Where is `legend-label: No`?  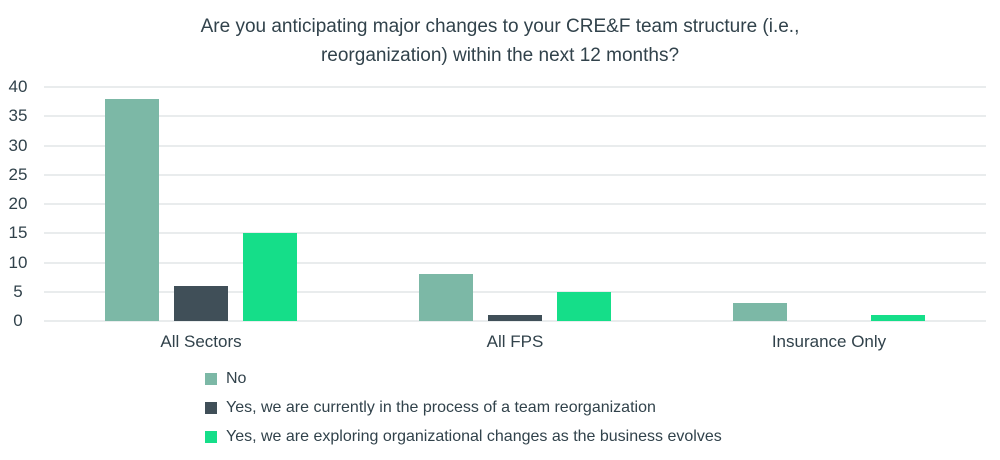 legend-label: No is located at coordinates (236, 378).